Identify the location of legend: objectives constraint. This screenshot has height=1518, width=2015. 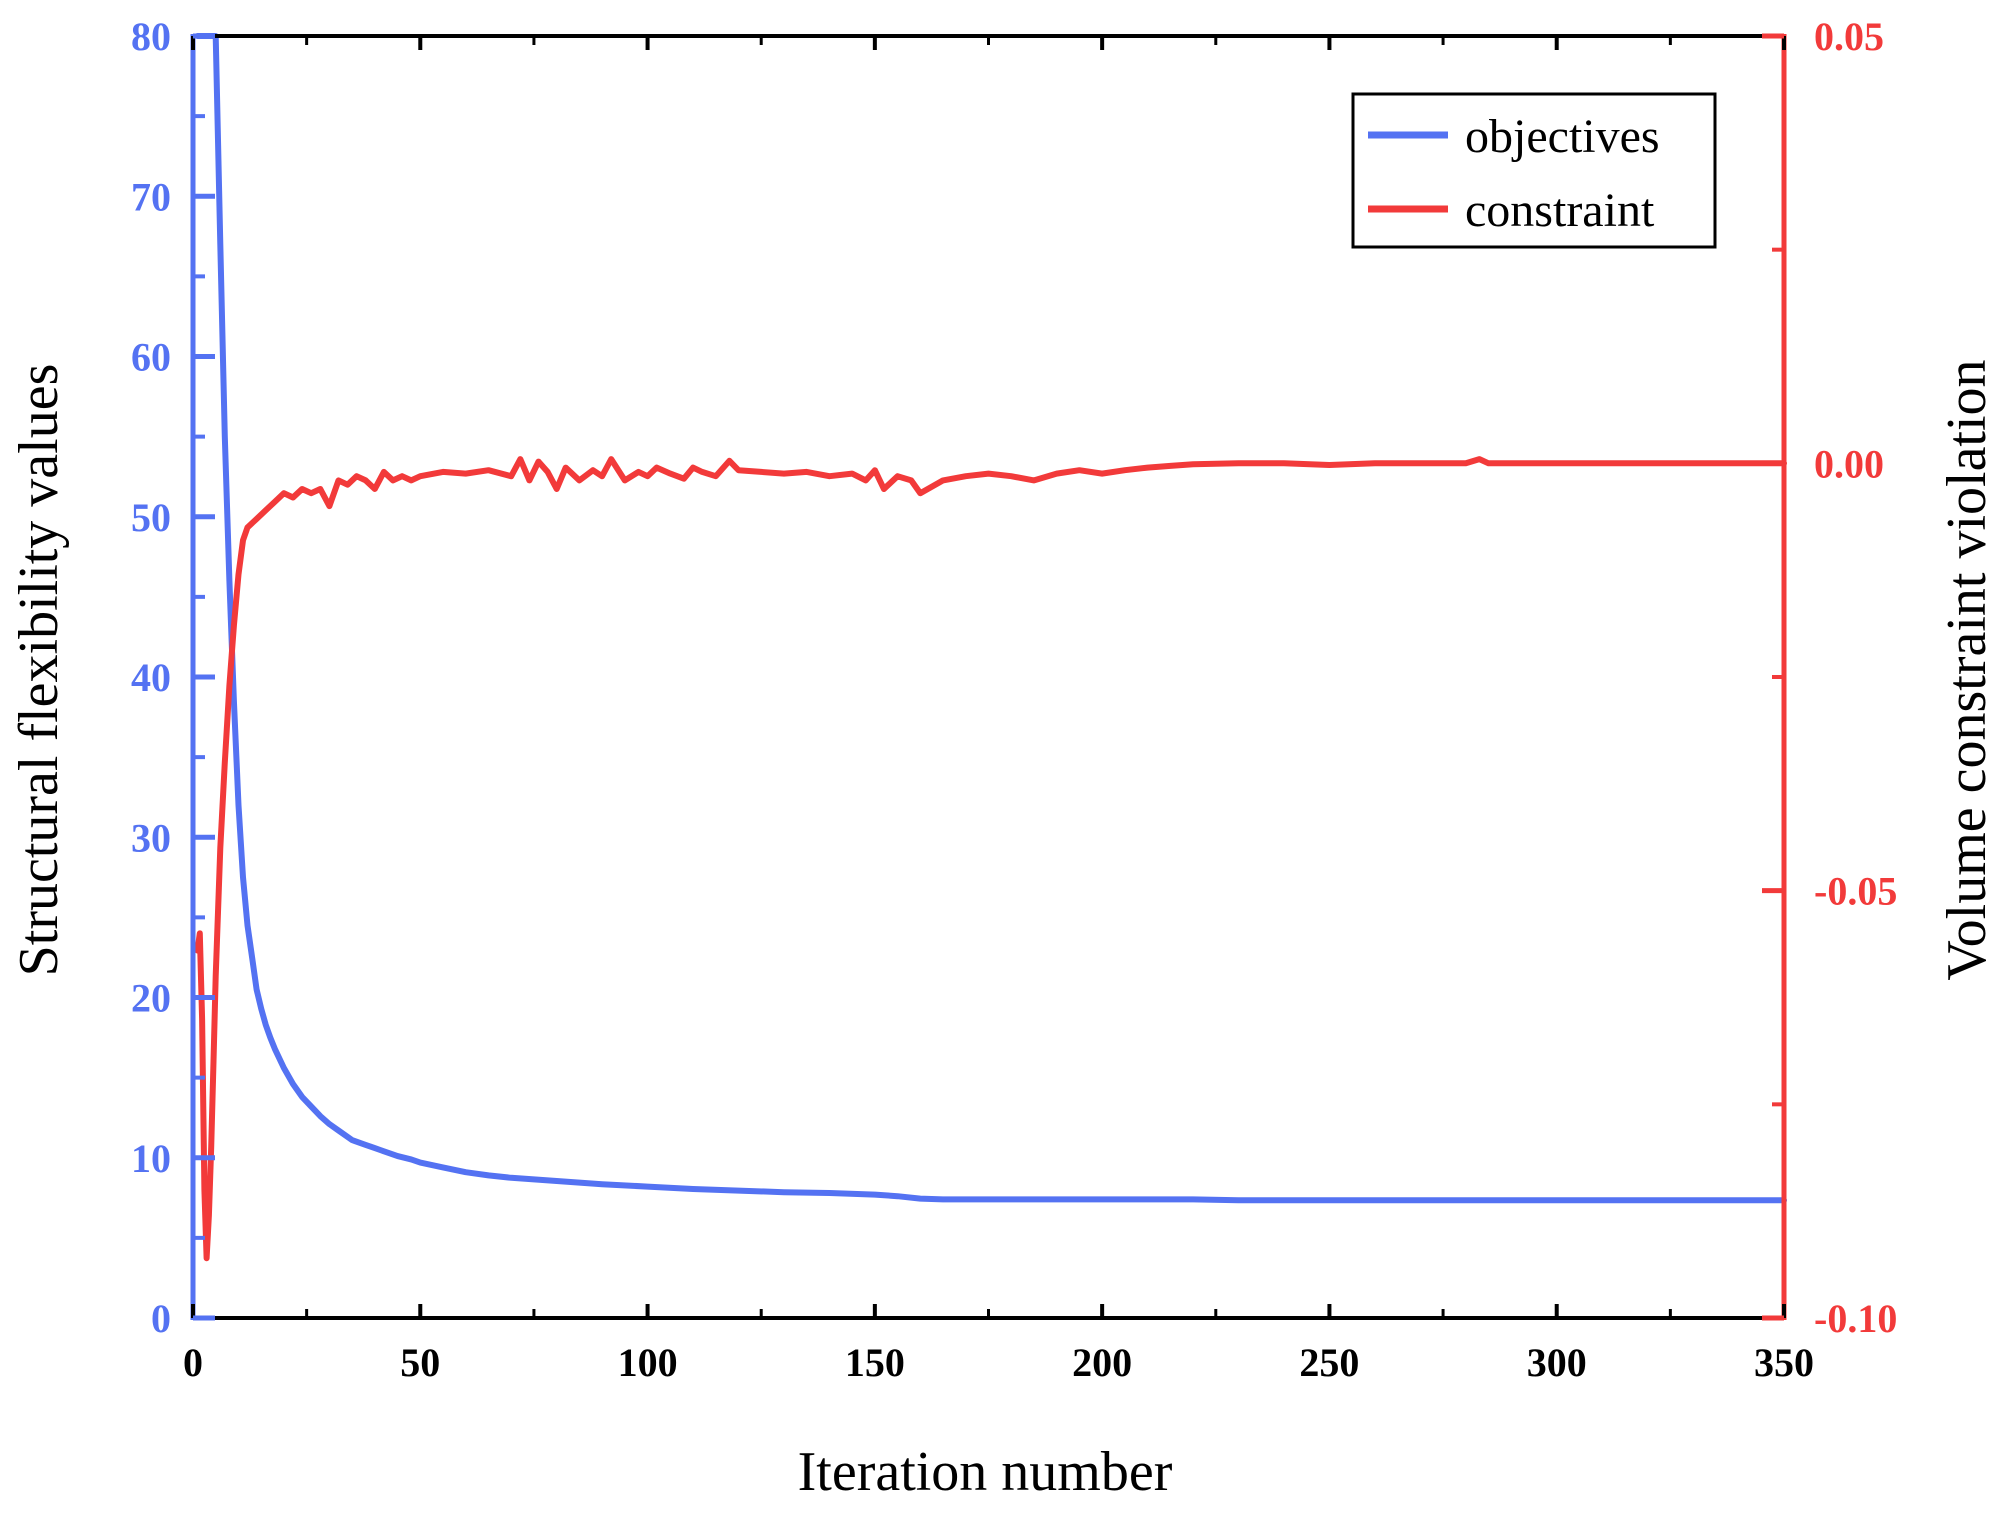
(1534, 170).